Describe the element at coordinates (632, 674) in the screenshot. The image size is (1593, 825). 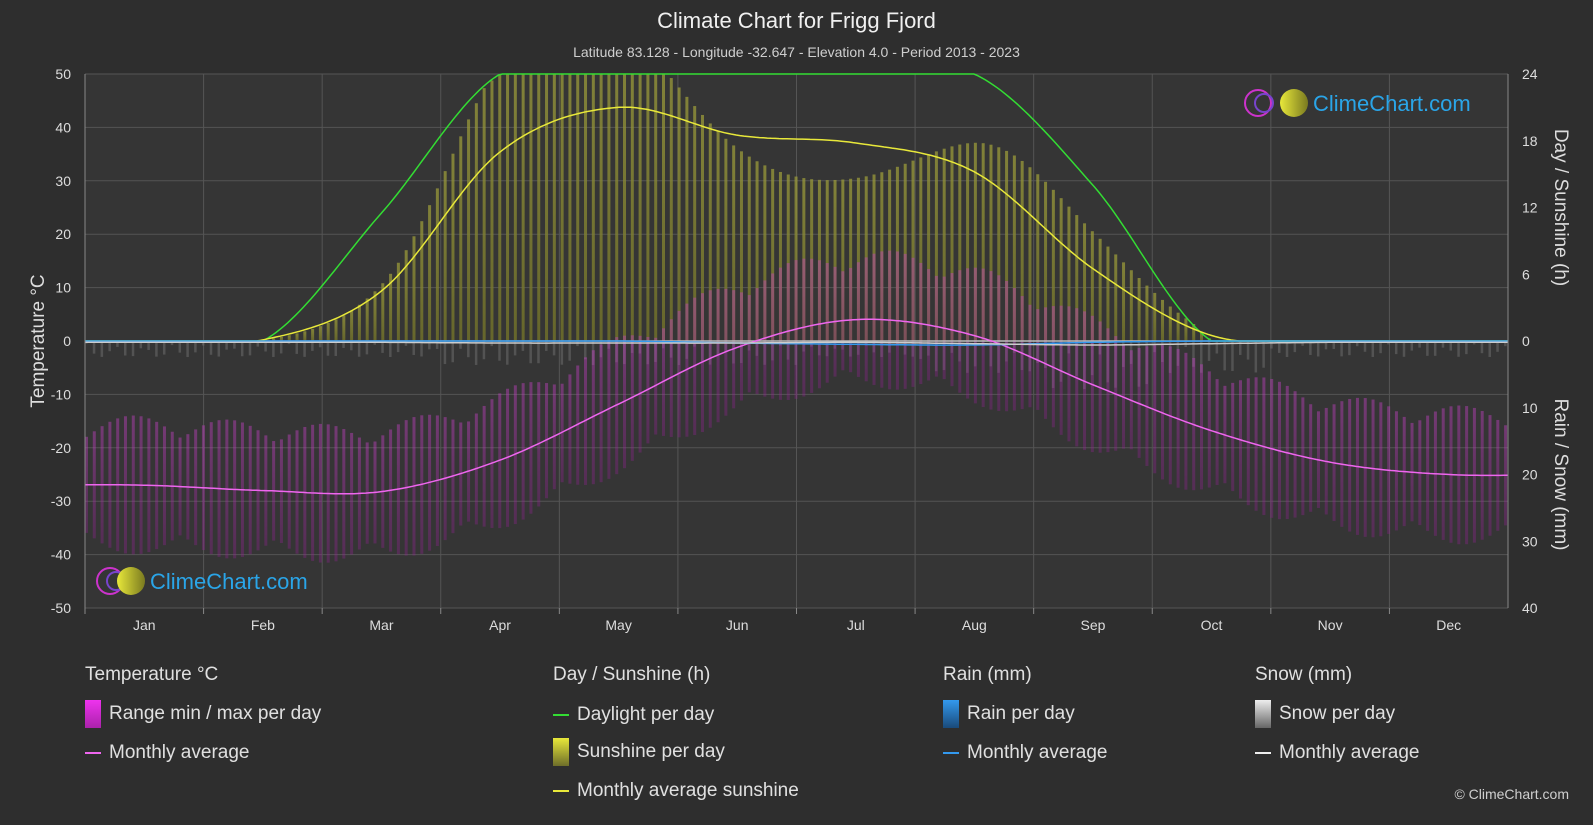
I see `legend-sunshine-title: Day / Sunshine (h)` at that location.